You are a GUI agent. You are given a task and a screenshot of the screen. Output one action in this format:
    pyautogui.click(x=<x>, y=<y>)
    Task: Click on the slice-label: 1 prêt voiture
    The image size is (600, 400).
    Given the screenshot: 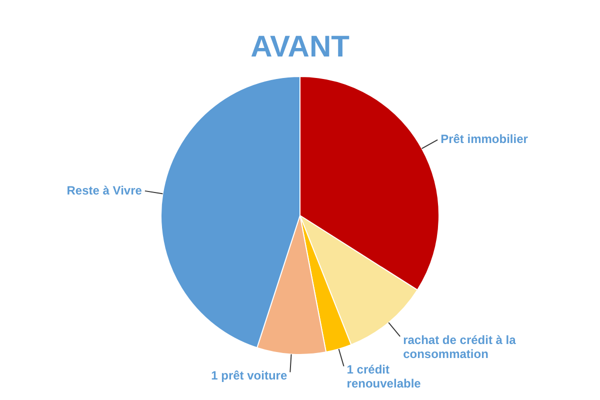 What is the action you would take?
    pyautogui.click(x=249, y=375)
    